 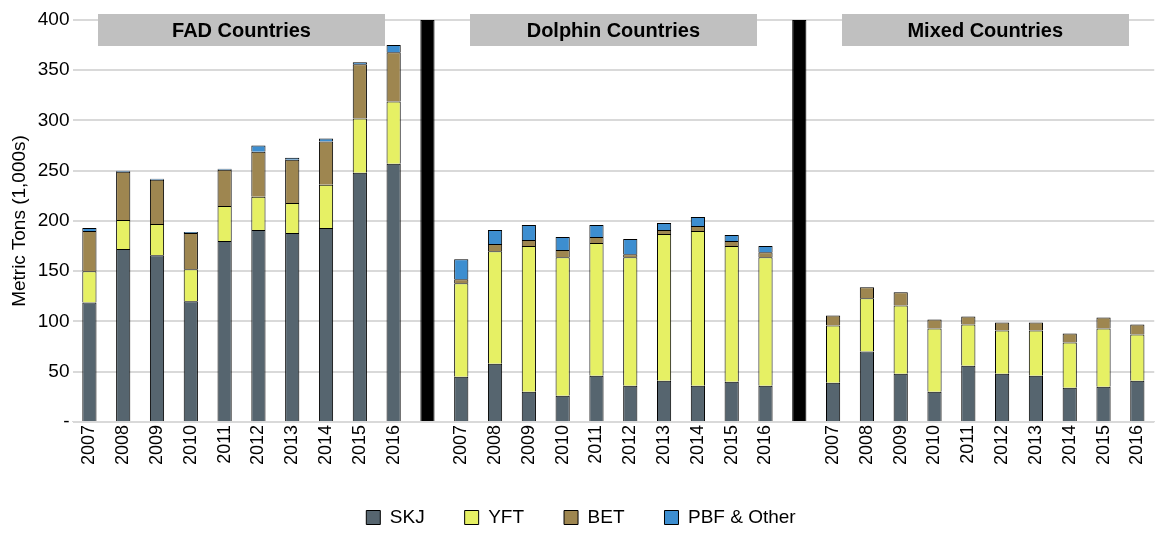 What do you see at coordinates (606, 516) in the screenshot?
I see `legend-label: BET` at bounding box center [606, 516].